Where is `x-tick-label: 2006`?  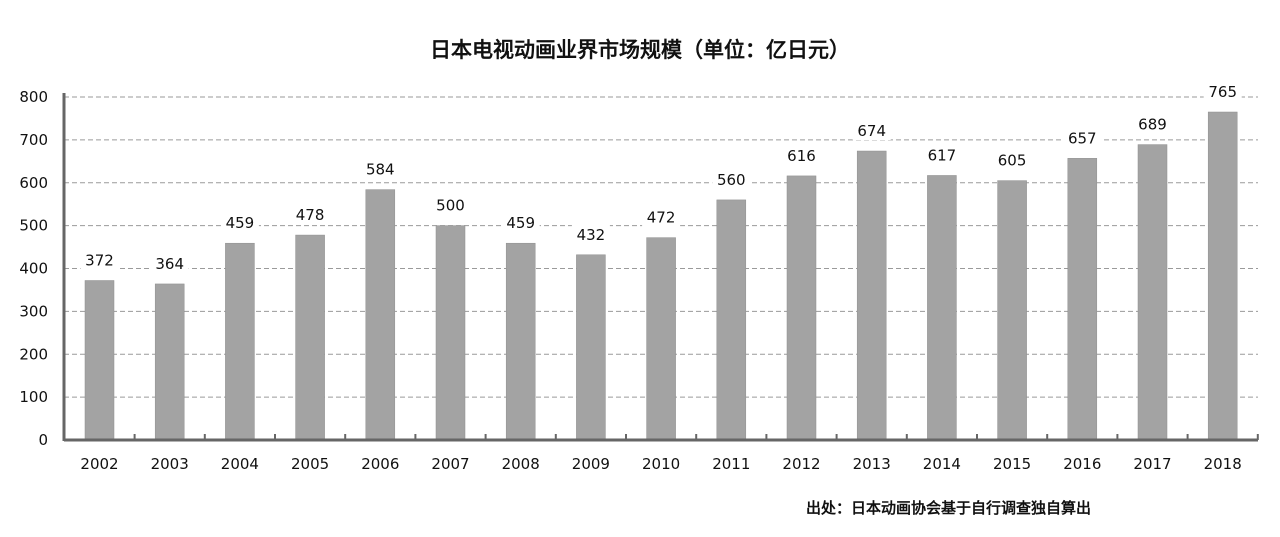 x-tick-label: 2006 is located at coordinates (380, 464).